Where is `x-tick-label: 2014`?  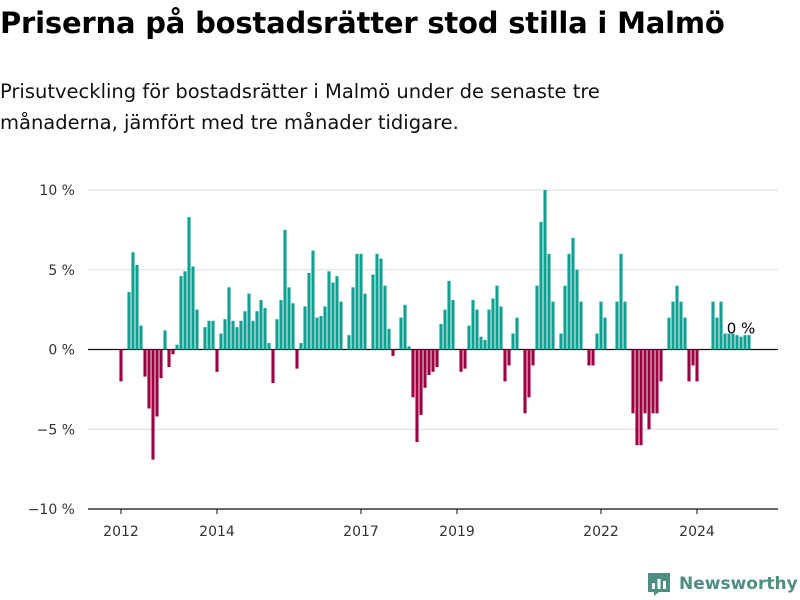
x-tick-label: 2014 is located at coordinates (217, 532).